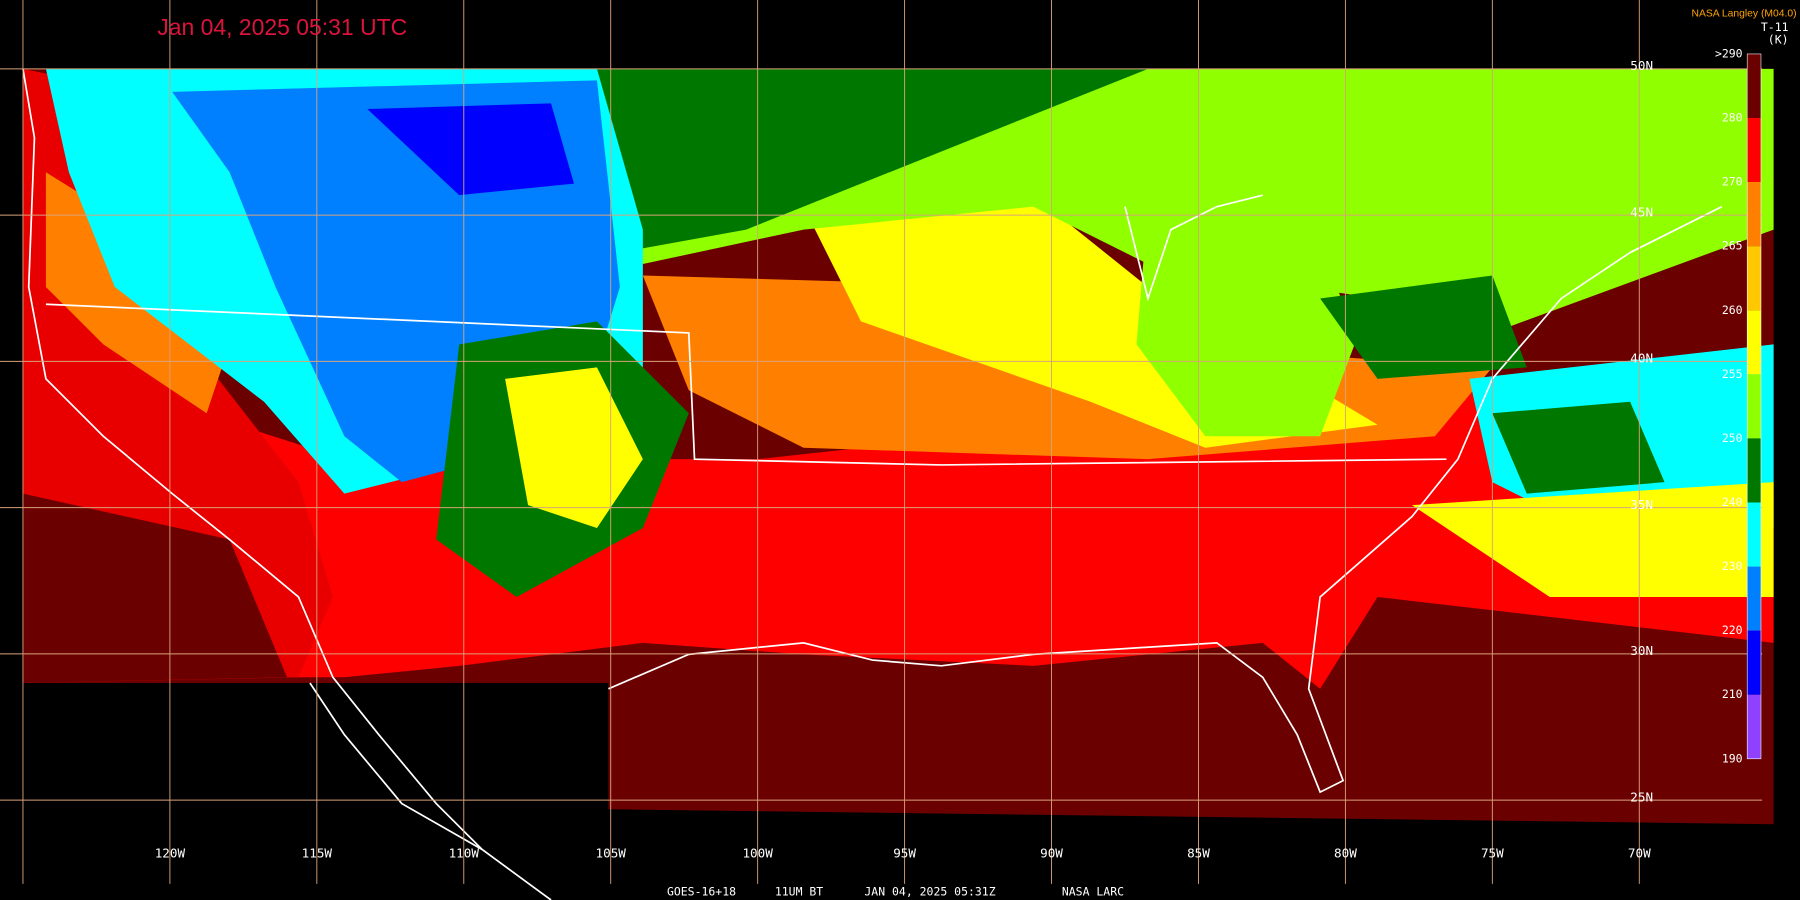  Describe the element at coordinates (1732, 502) in the screenshot. I see `colorbar-label: 240` at that location.